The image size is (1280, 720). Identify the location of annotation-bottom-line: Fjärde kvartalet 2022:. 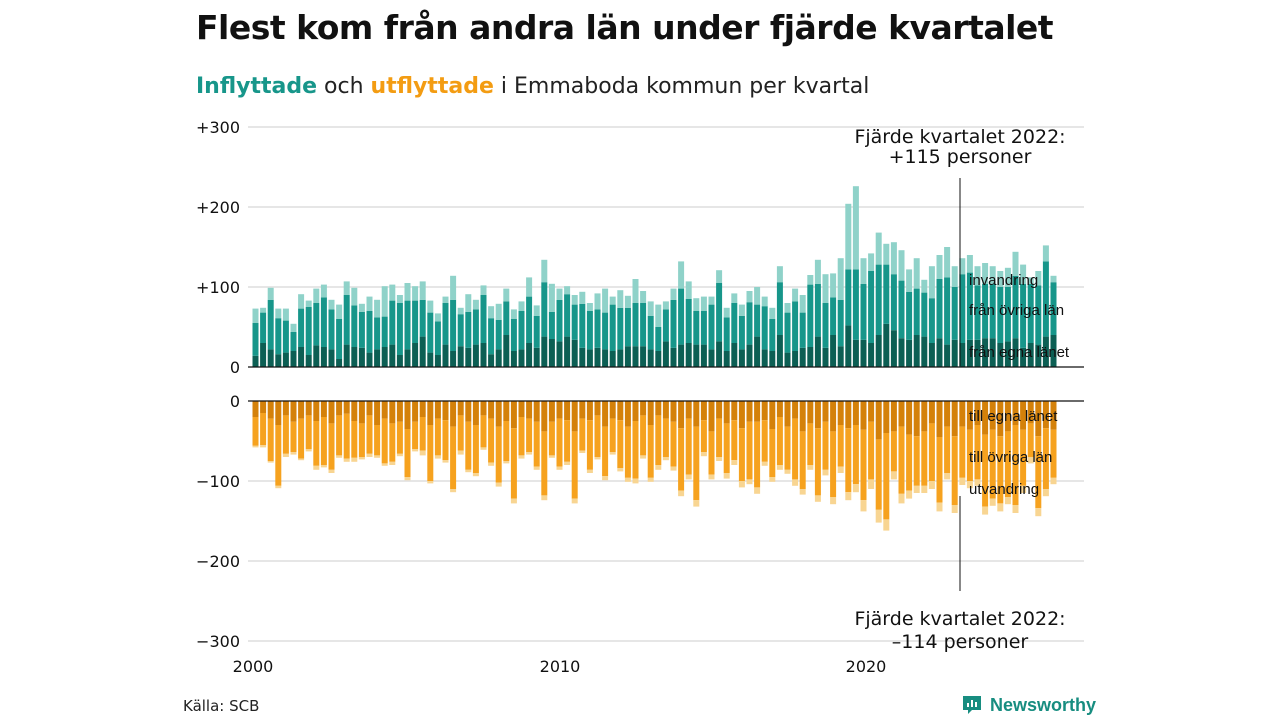
(959, 619).